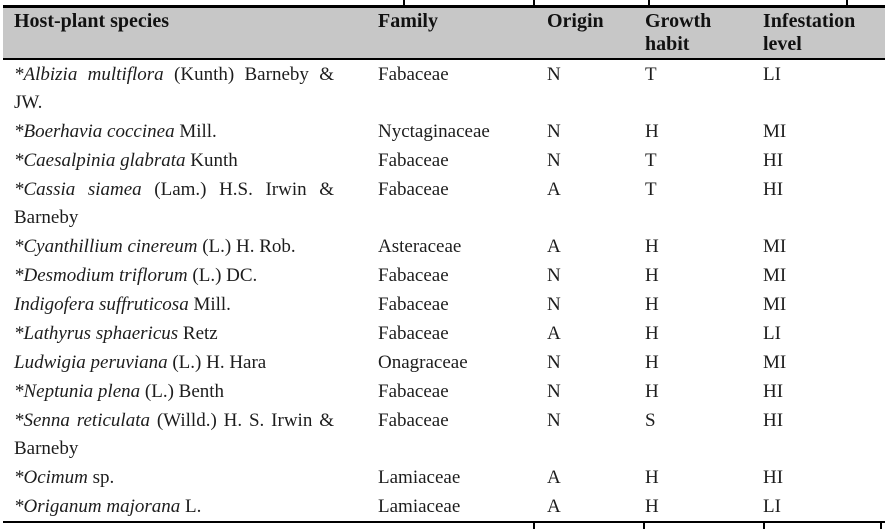 This screenshot has height=529, width=896. What do you see at coordinates (174, 203) in the screenshot?
I see `species-authority: (Lam.) H.S. Irwin & Barneby` at bounding box center [174, 203].